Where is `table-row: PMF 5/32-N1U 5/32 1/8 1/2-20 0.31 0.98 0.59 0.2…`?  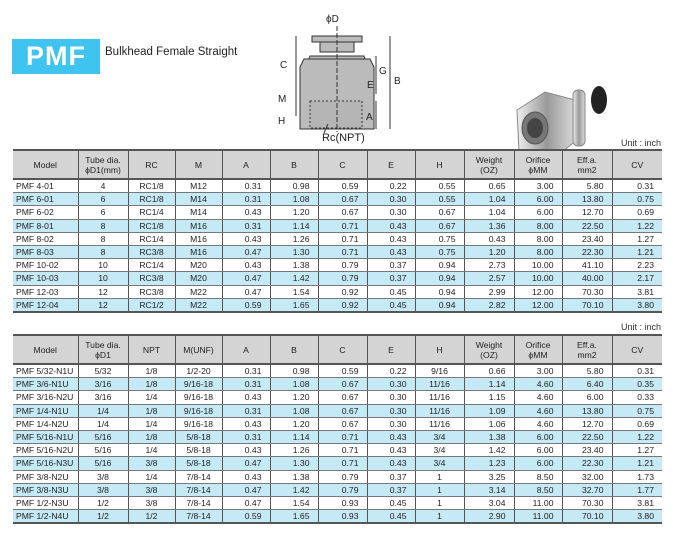 table-row: PMF 5/32-N1U 5/32 1/8 1/2-20 0.31 0.98 0.59 0.2… is located at coordinates (337, 371).